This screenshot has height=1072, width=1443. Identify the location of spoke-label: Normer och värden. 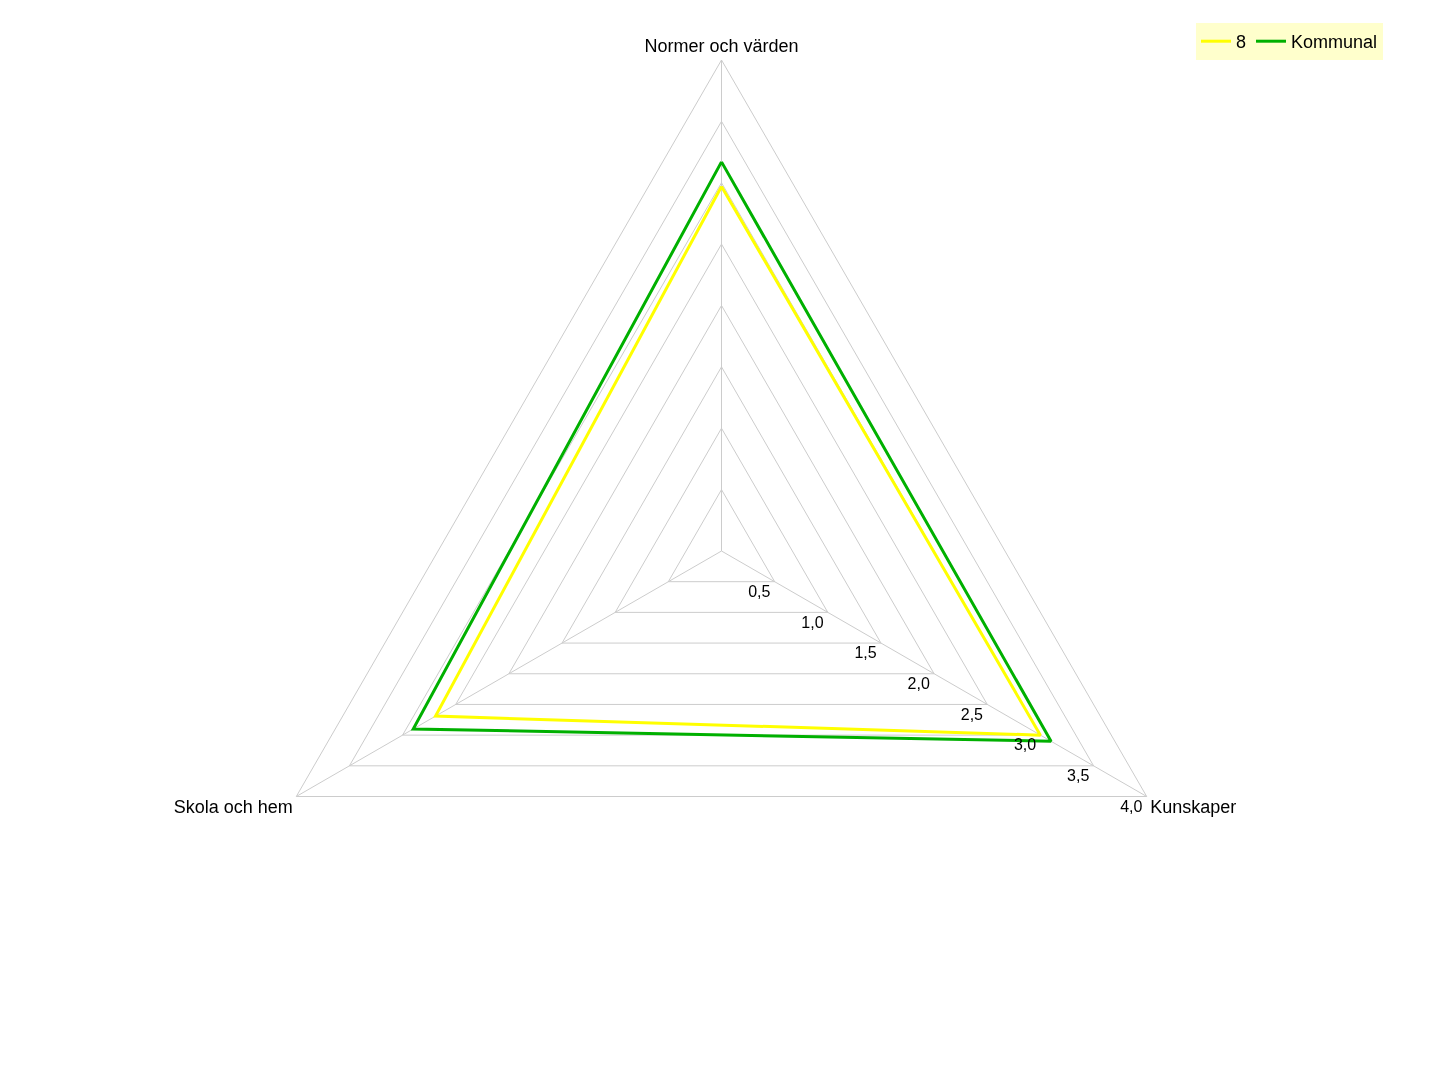
(721, 46).